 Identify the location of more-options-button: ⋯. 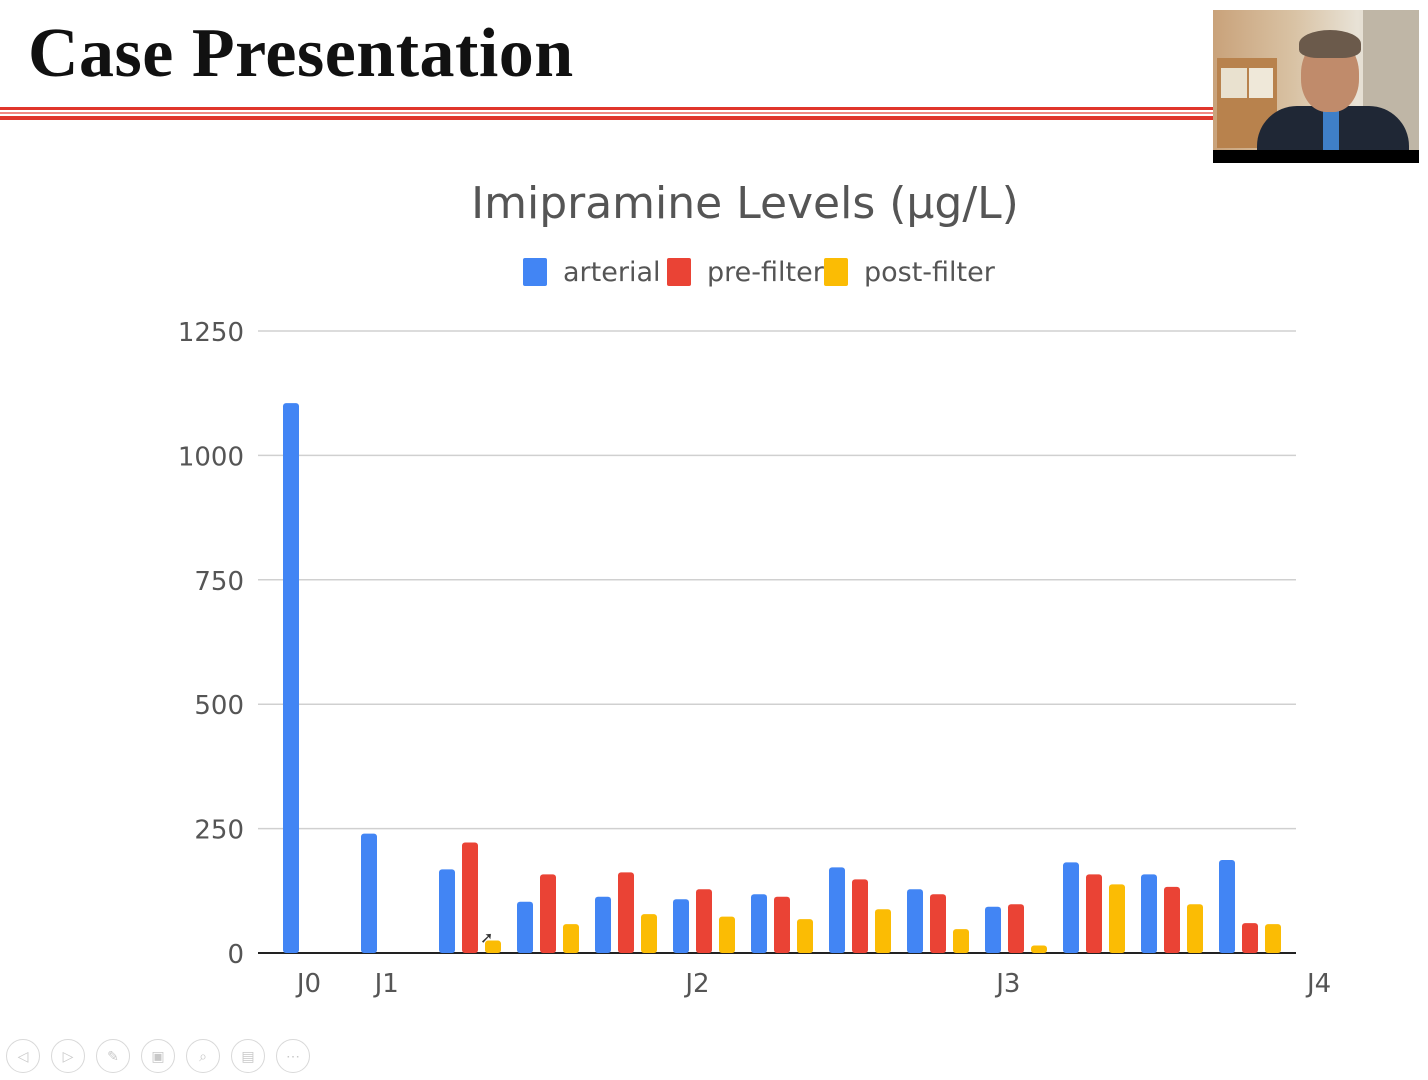
(293, 1056).